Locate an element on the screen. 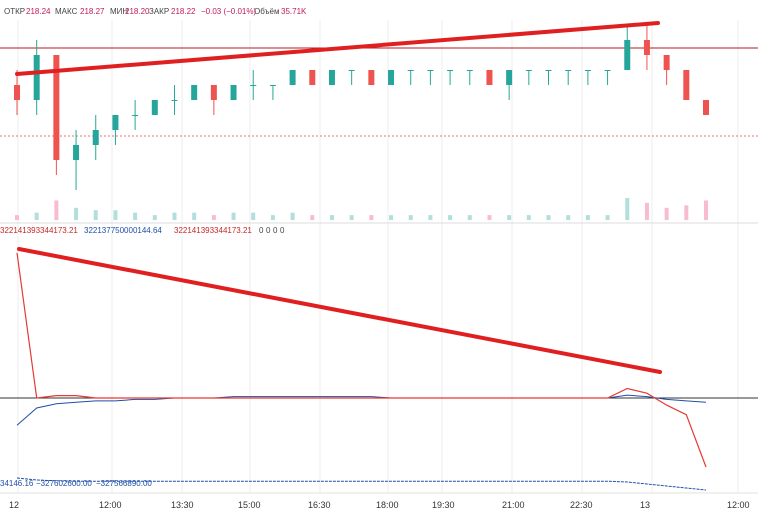 The width and height of the screenshot is (758, 513). x-tick: 13 is located at coordinates (645, 505).